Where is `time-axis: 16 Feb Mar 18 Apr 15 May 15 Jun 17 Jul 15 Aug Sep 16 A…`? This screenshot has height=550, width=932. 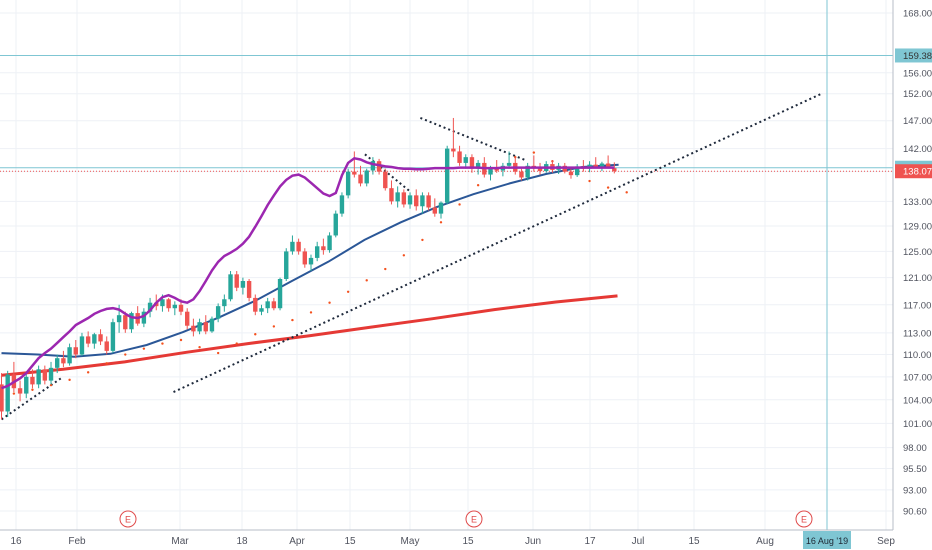 time-axis: 16 Feb Mar 18 Apr 15 May 15 Jun 17 Jul 15 Aug Sep 16 A… is located at coordinates (452, 540).